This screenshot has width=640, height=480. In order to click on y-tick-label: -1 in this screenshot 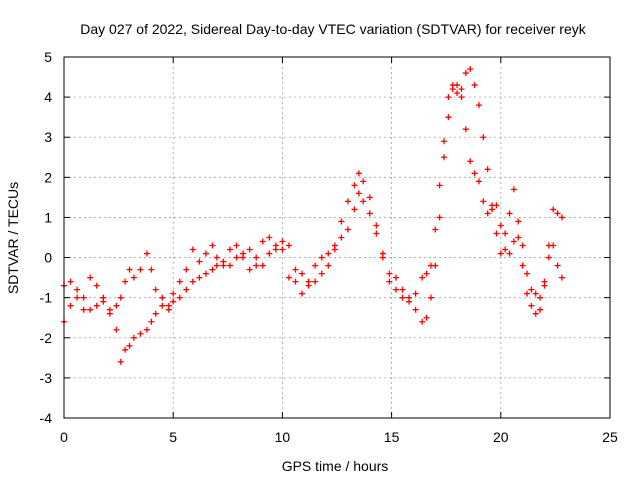, I will do `click(46, 298)`.